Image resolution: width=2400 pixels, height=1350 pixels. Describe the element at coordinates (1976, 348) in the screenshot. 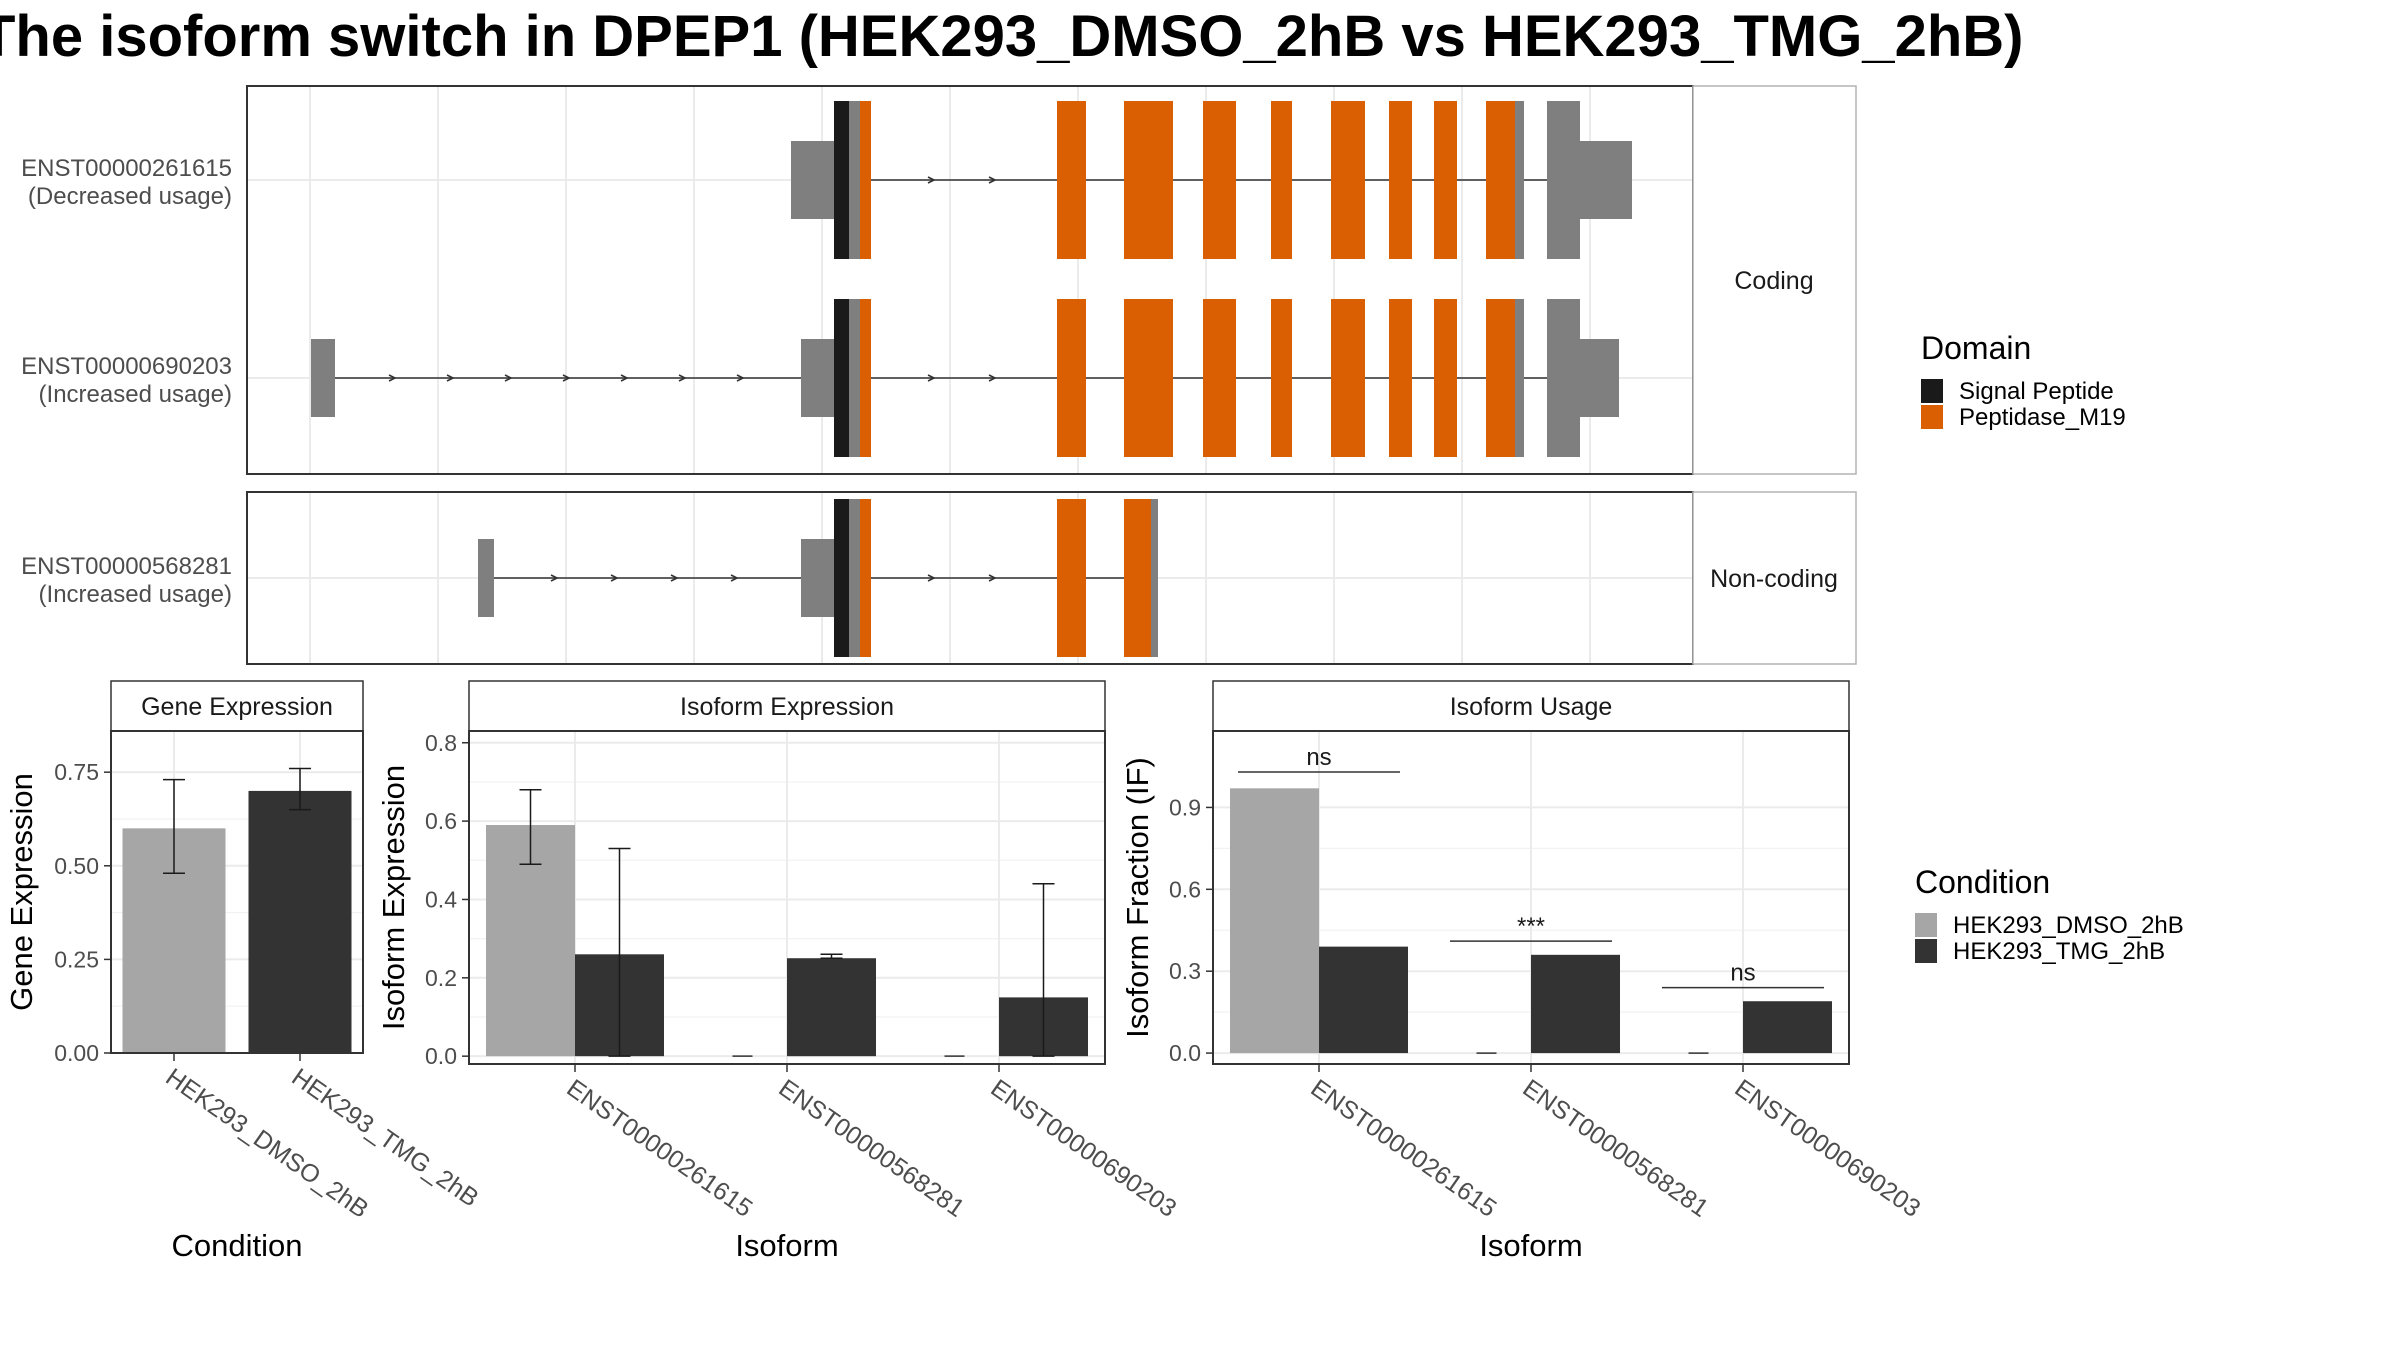

I see `domain-legend-title: Domain` at that location.